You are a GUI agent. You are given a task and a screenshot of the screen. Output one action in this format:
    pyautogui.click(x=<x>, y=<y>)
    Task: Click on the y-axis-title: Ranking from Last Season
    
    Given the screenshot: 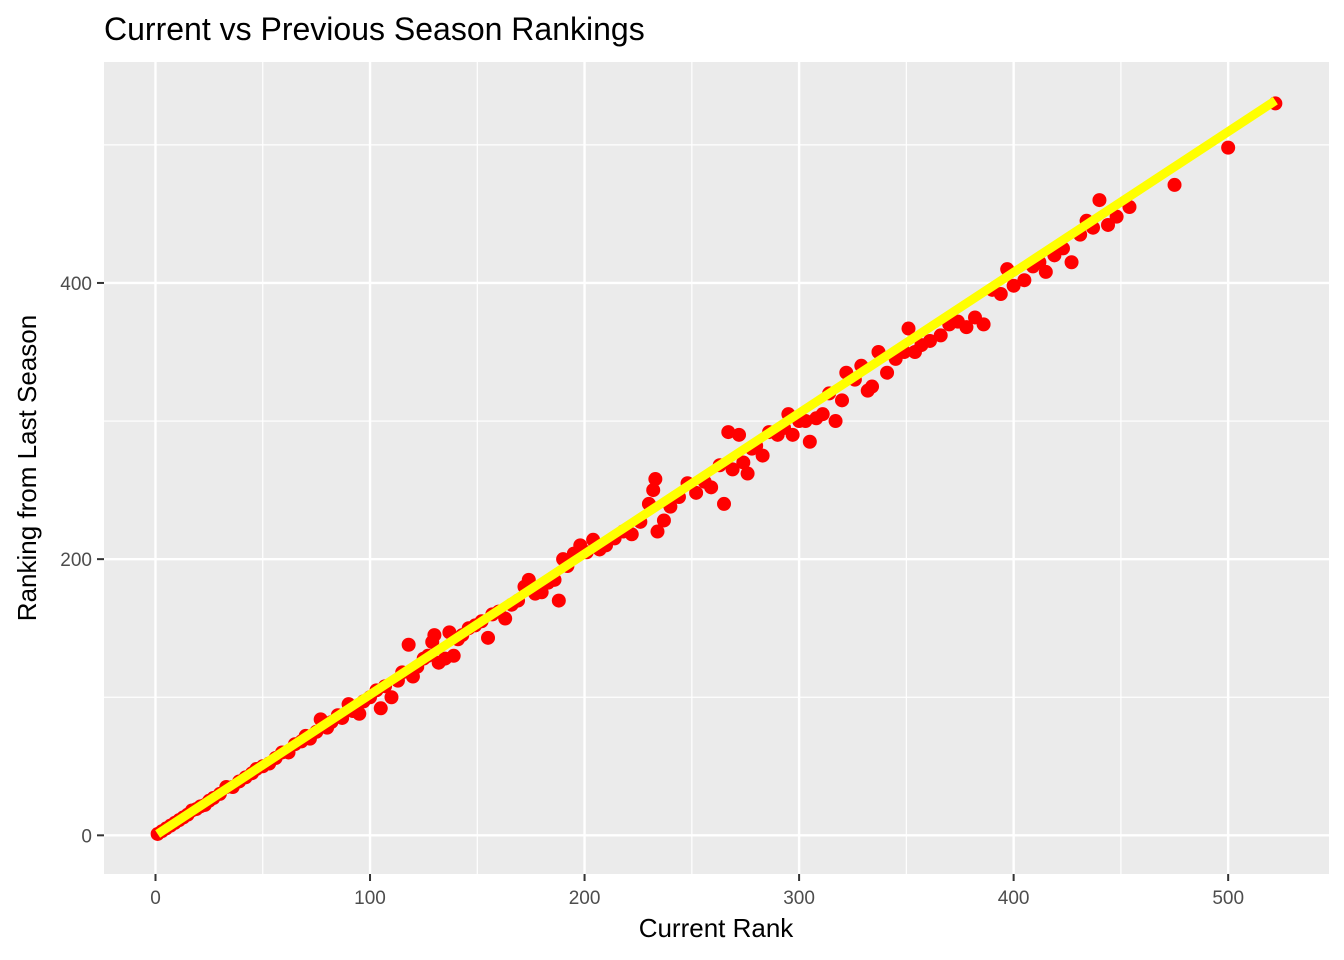 What is the action you would take?
    pyautogui.click(x=27, y=468)
    